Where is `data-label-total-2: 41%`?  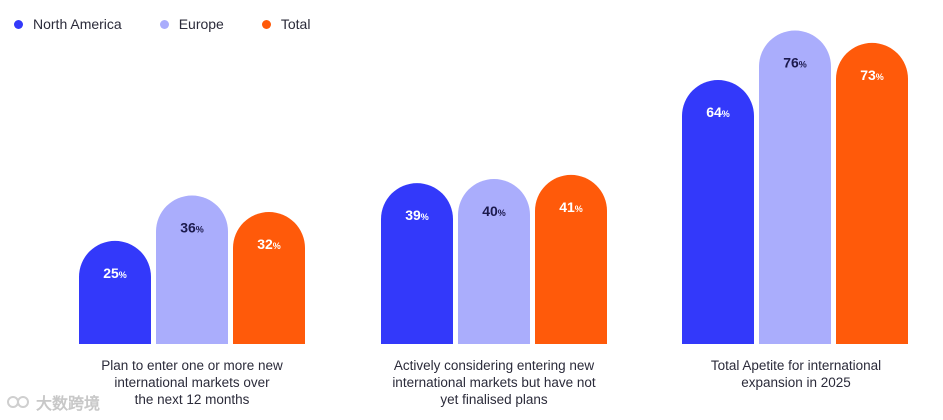 data-label-total-2: 41% is located at coordinates (571, 207).